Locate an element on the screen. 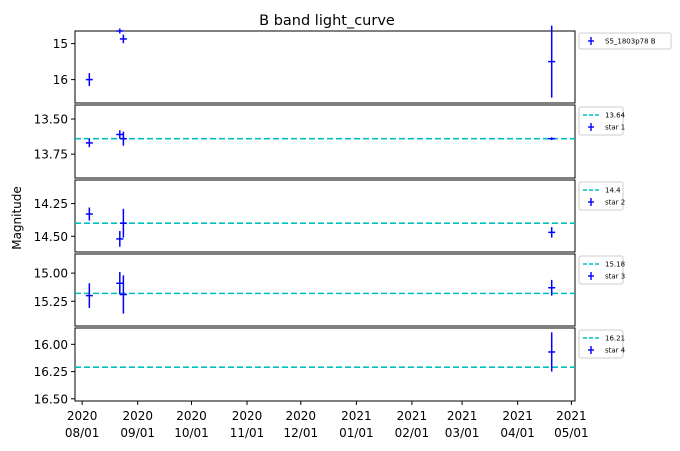  legend-label: star 3 is located at coordinates (615, 277).